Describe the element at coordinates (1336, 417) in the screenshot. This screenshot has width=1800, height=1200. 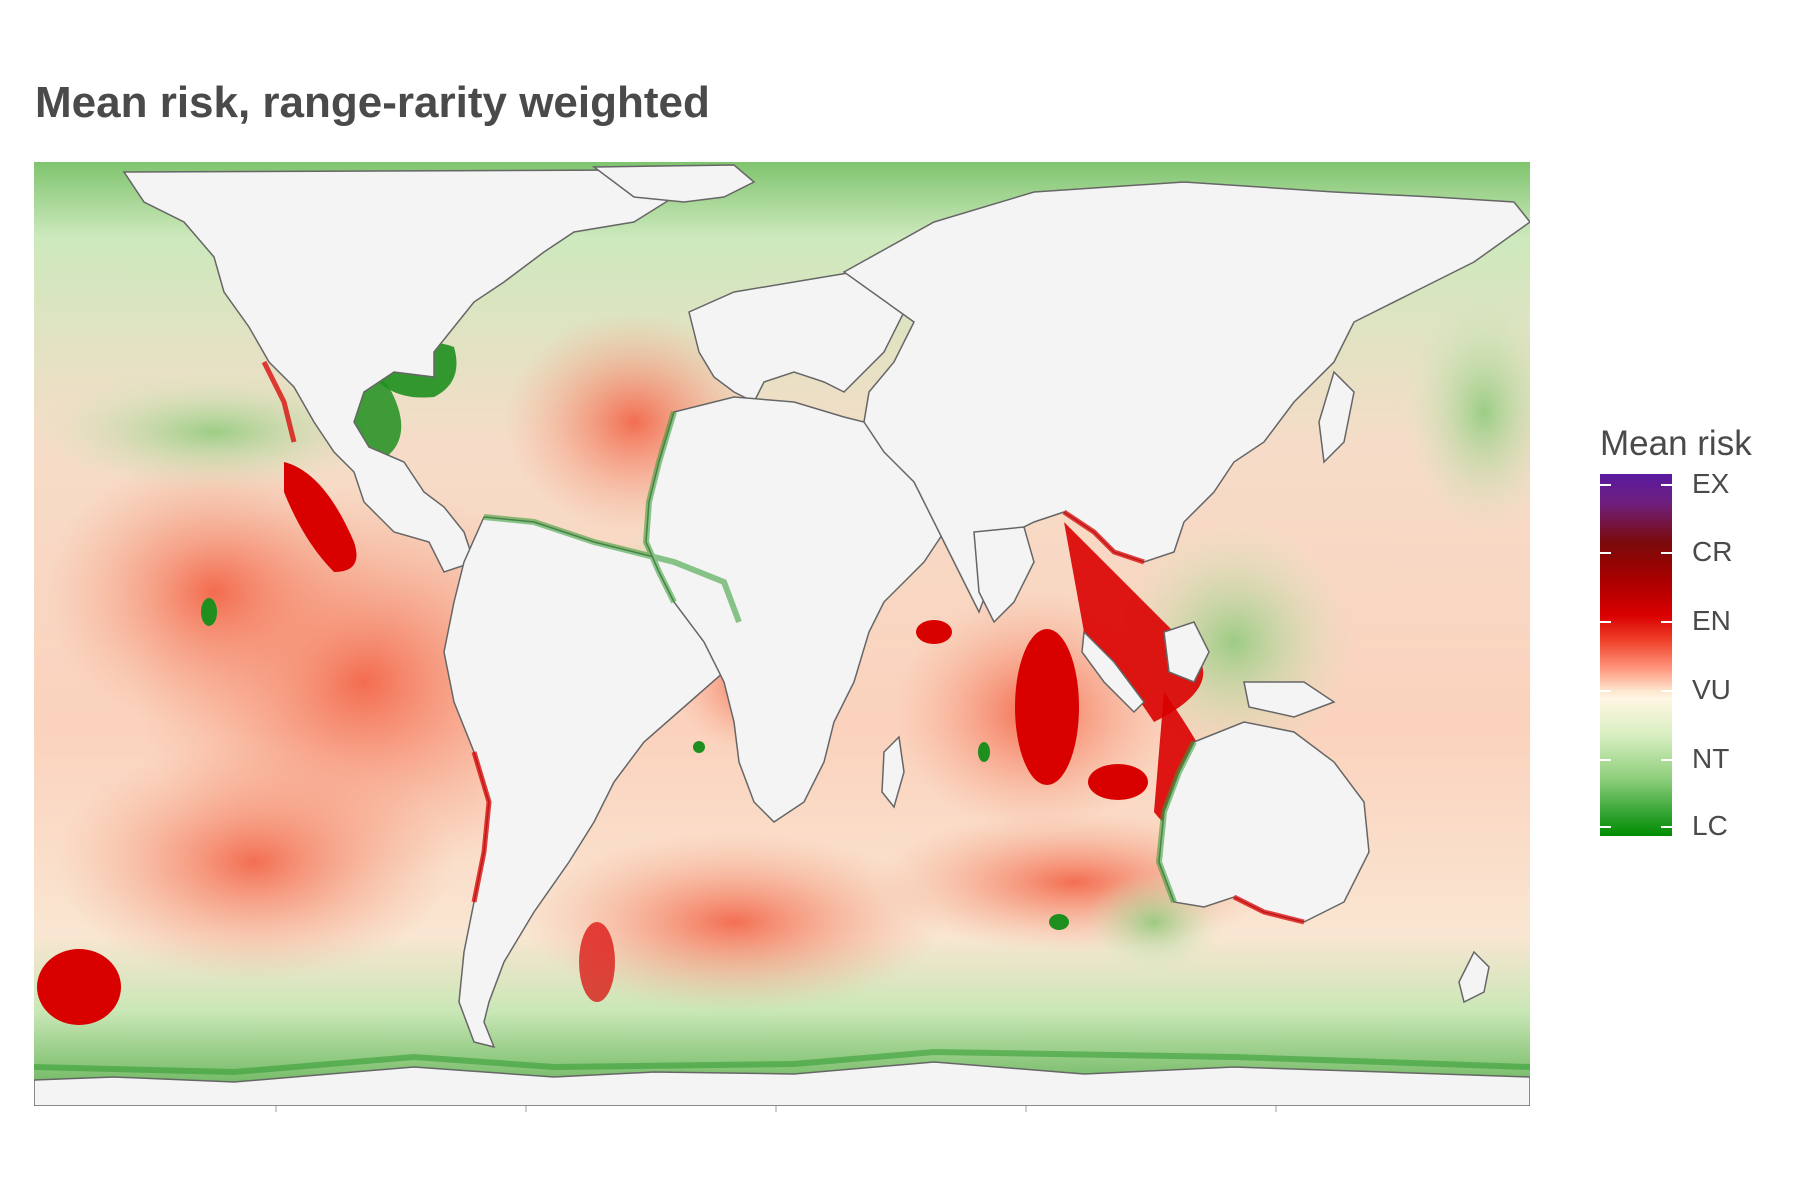
I see `land-japan` at that location.